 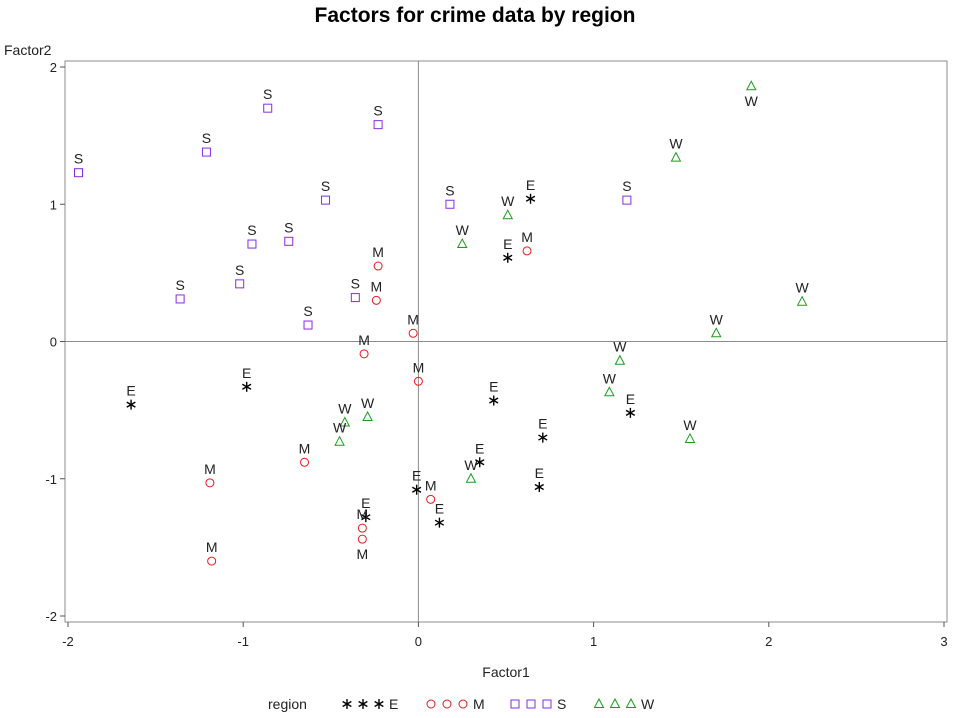 What do you see at coordinates (475, 15) in the screenshot?
I see `chart-title: Factors for crime data by region` at bounding box center [475, 15].